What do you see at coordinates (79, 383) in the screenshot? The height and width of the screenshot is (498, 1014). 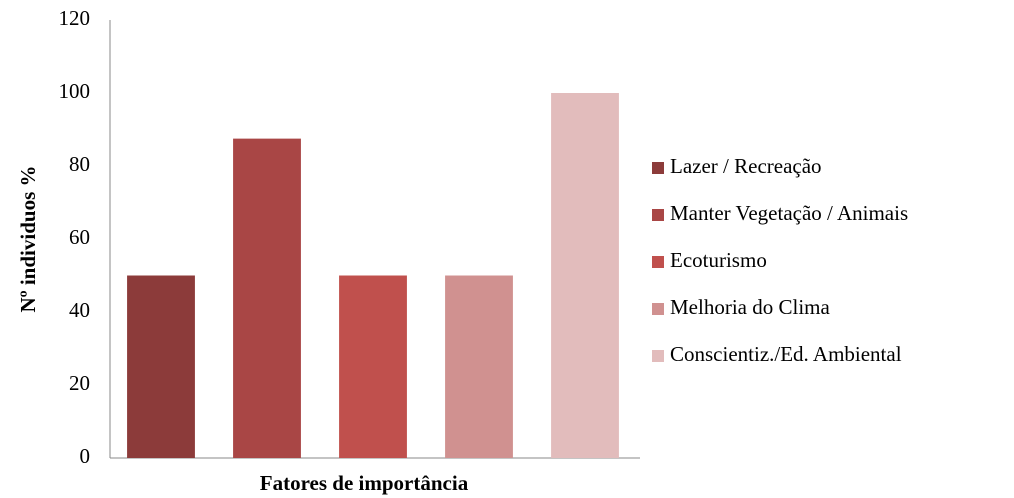 I see `y-tick-label: 20` at bounding box center [79, 383].